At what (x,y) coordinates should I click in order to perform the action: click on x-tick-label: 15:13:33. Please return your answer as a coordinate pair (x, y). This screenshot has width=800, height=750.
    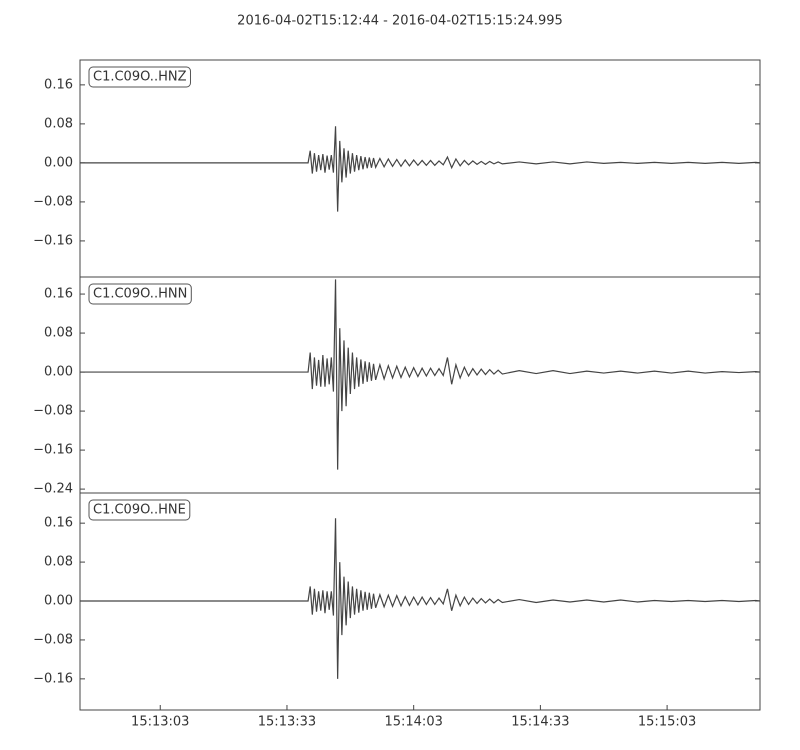
    Looking at the image, I should click on (287, 722).